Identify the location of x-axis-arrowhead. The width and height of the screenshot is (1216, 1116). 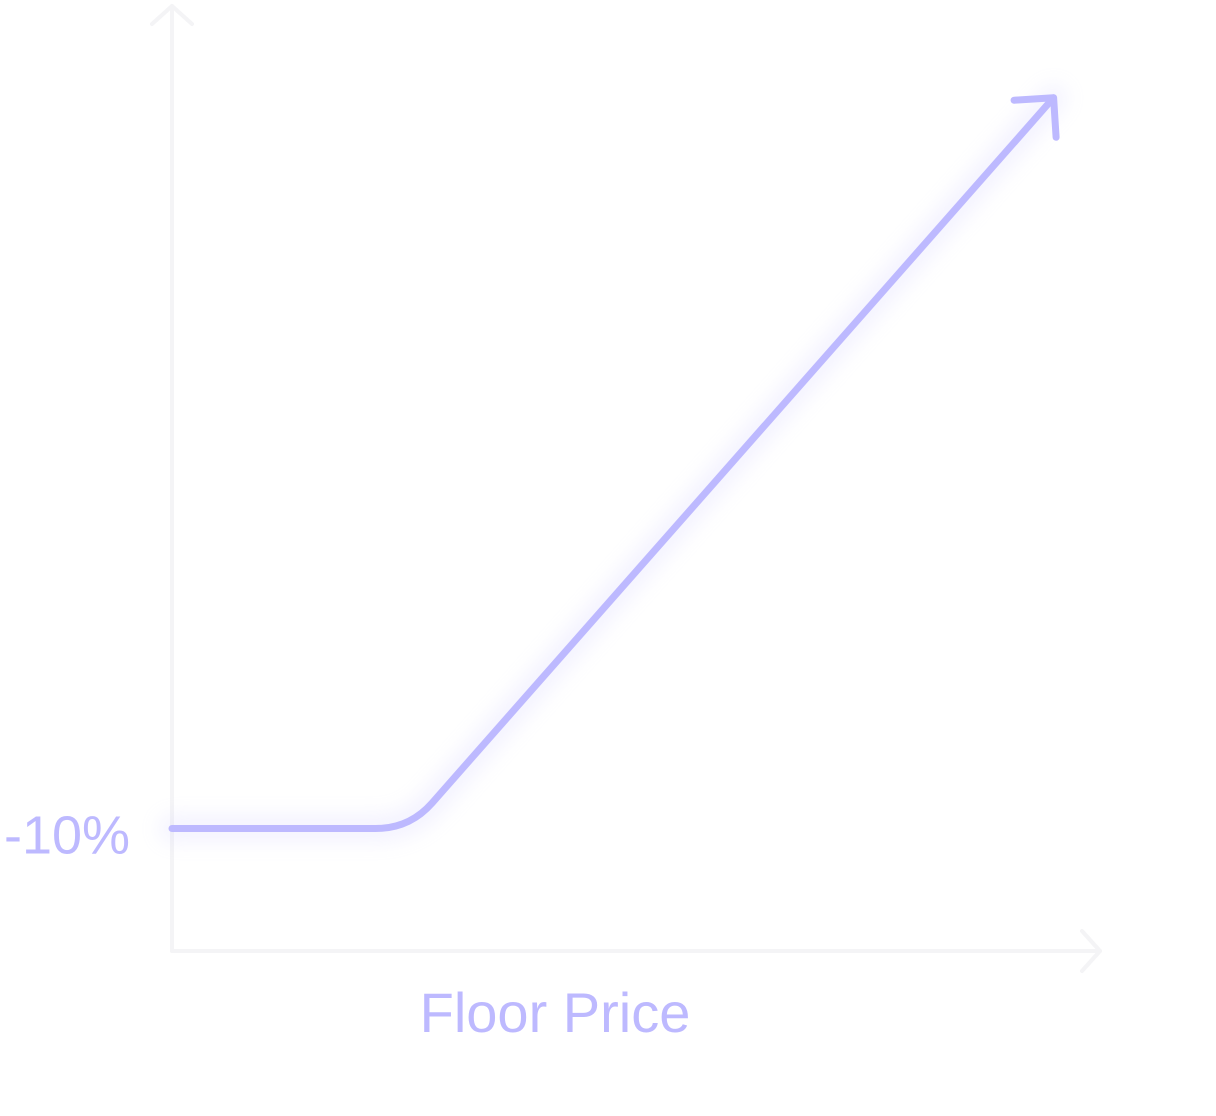
(1091, 951).